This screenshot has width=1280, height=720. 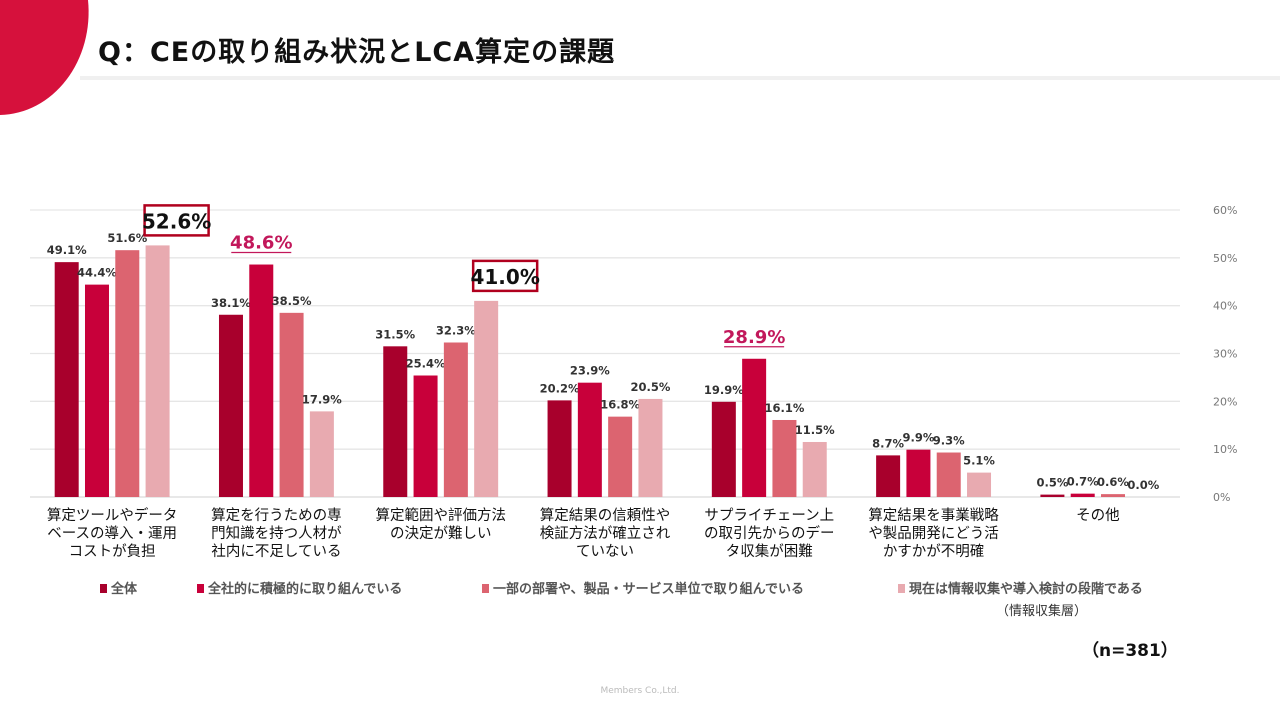 I want to click on data-label: 17.9%, so click(x=322, y=399).